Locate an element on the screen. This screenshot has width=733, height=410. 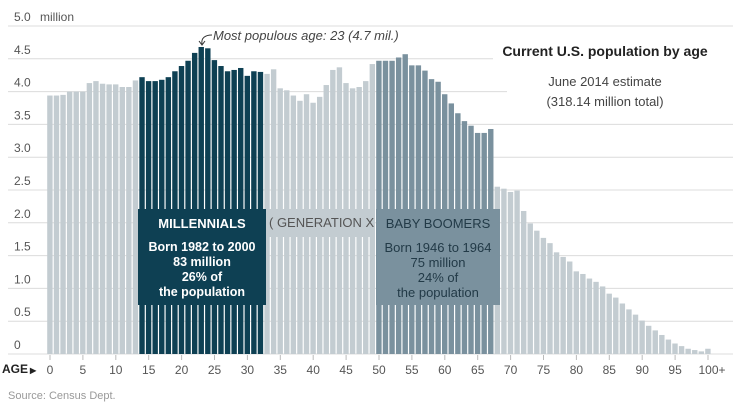
y-tick-label: 4.0 is located at coordinates (22, 83).